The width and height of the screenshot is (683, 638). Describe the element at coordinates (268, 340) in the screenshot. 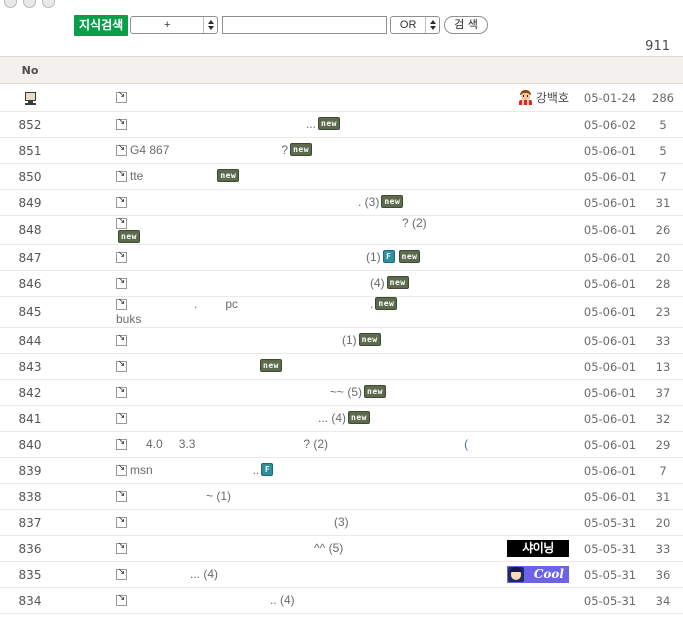

I see `cell-title: (1)new` at that location.